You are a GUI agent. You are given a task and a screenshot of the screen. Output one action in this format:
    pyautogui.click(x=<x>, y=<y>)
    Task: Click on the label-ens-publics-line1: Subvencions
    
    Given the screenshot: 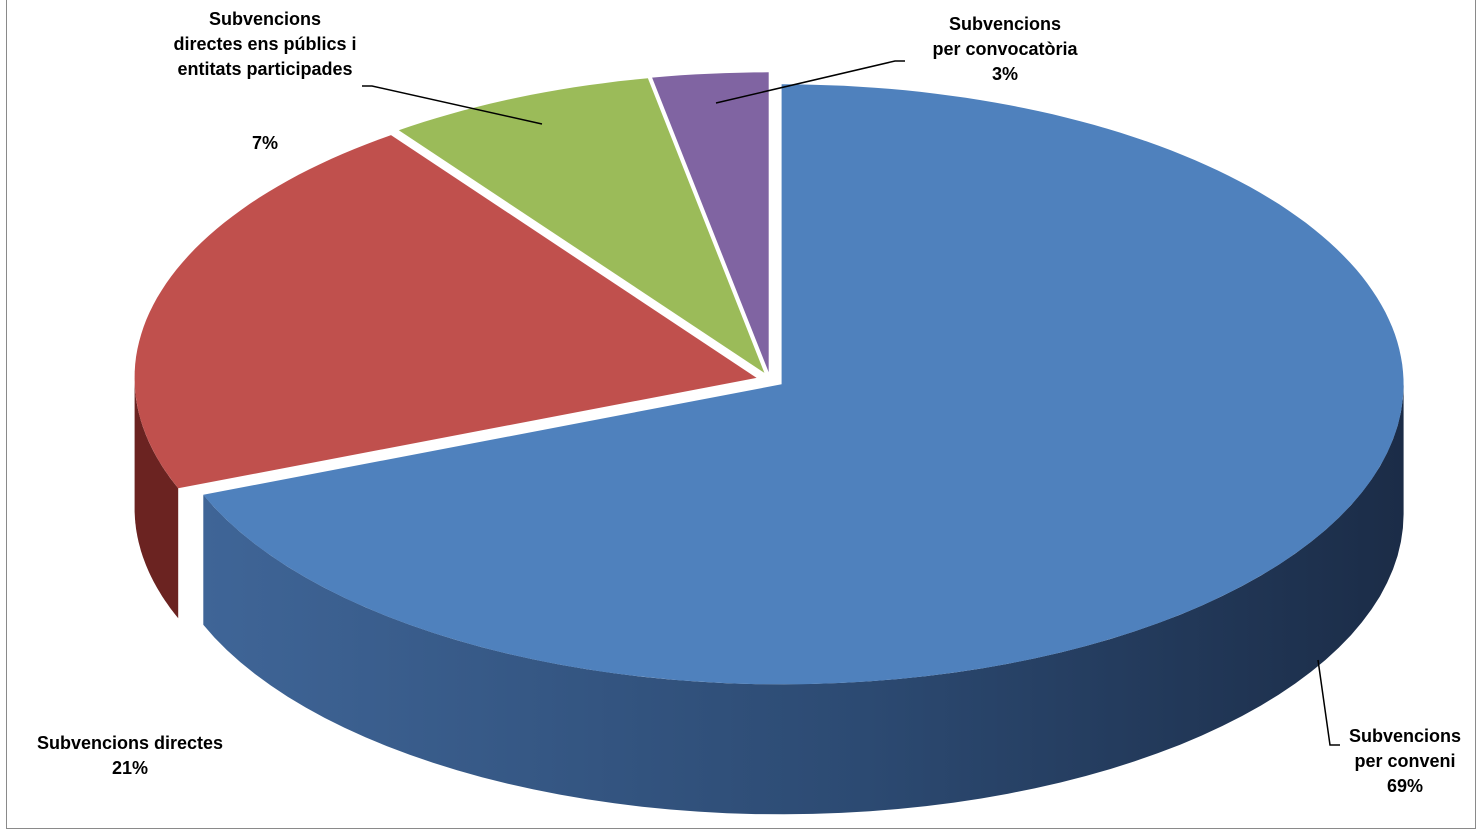 What is the action you would take?
    pyautogui.click(x=265, y=19)
    